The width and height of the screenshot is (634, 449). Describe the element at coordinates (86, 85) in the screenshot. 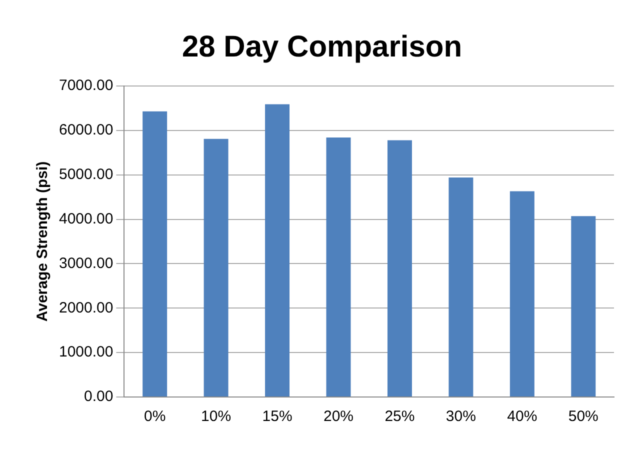

I see `y-tick-label: 7000.00` at that location.